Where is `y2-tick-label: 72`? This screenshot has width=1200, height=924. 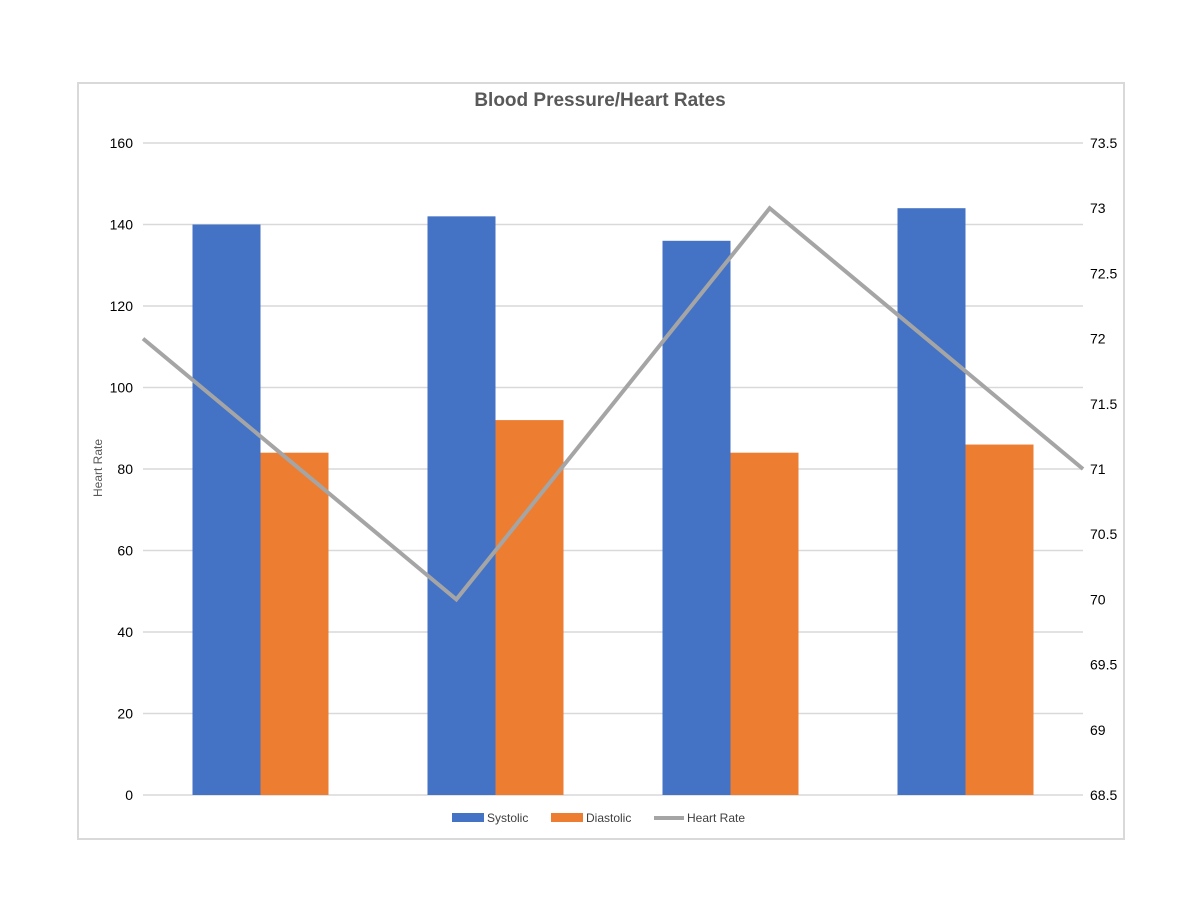
y2-tick-label: 72 is located at coordinates (1098, 339).